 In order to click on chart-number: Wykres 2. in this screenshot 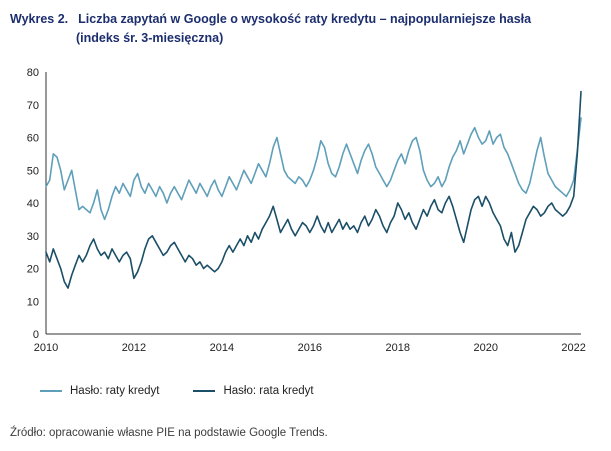, I will do `click(39, 19)`.